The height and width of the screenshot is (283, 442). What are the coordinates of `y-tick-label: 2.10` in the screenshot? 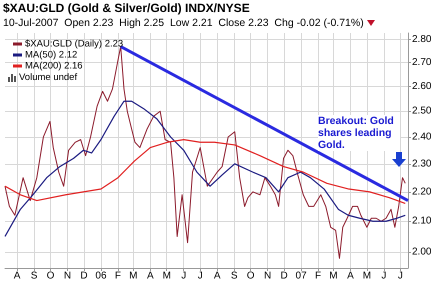 It's located at (422, 221).